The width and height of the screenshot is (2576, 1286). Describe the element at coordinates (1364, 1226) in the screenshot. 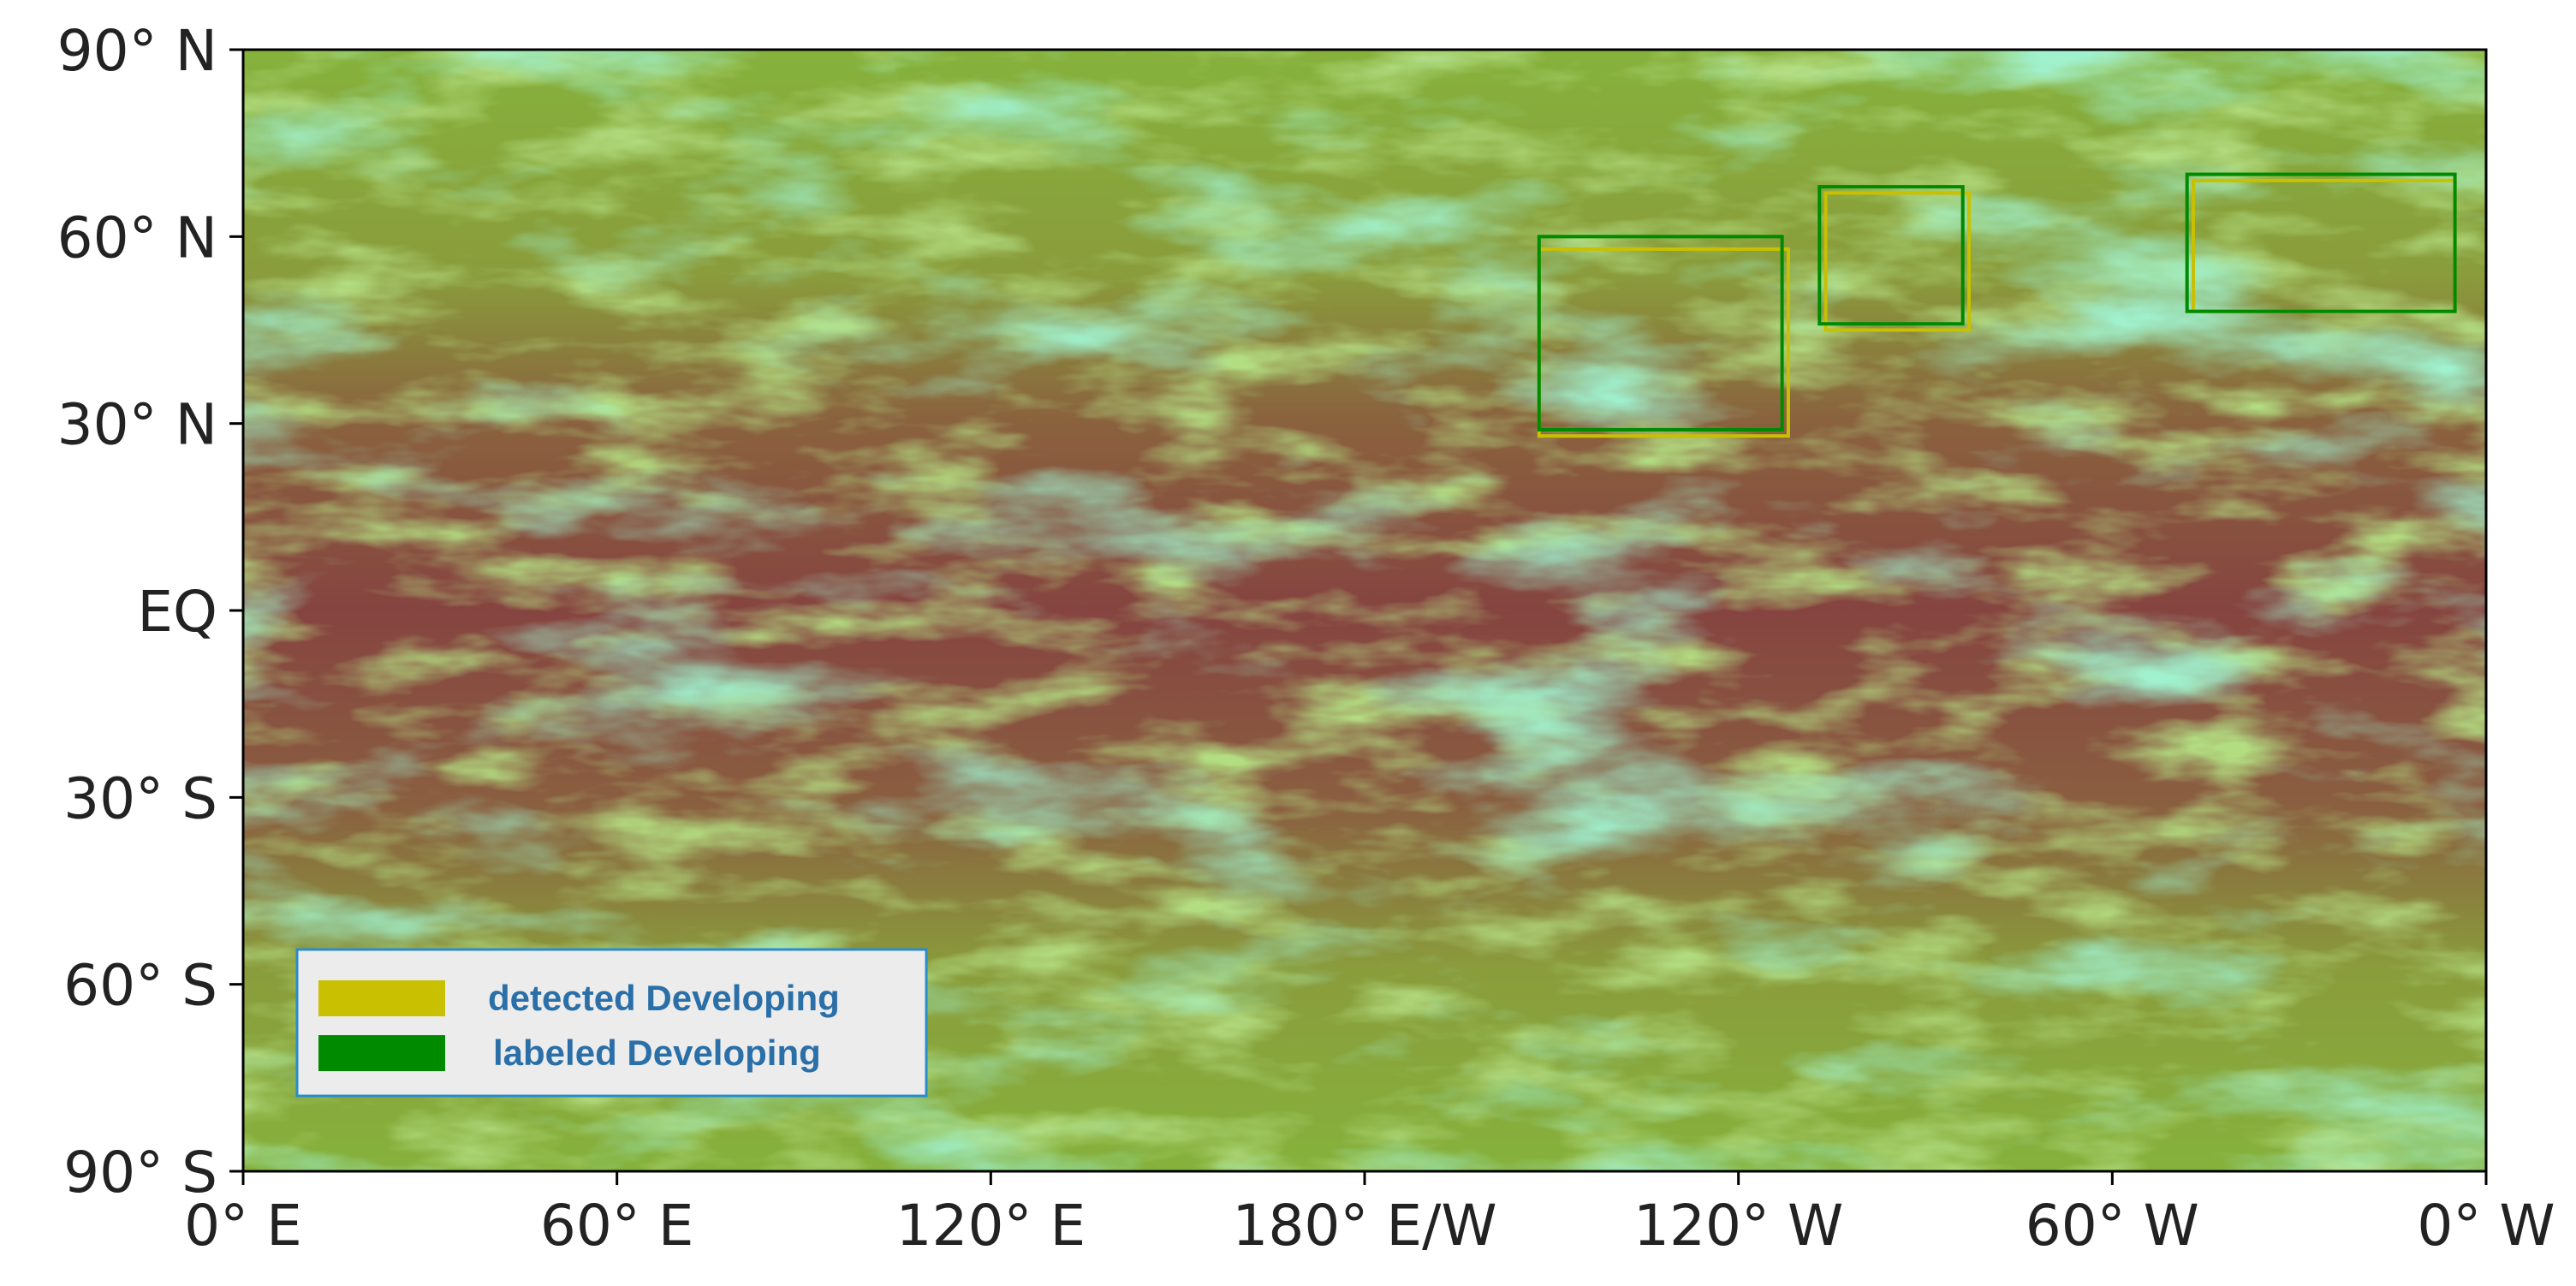

I see `x-tick-label: 180° E/W` at that location.